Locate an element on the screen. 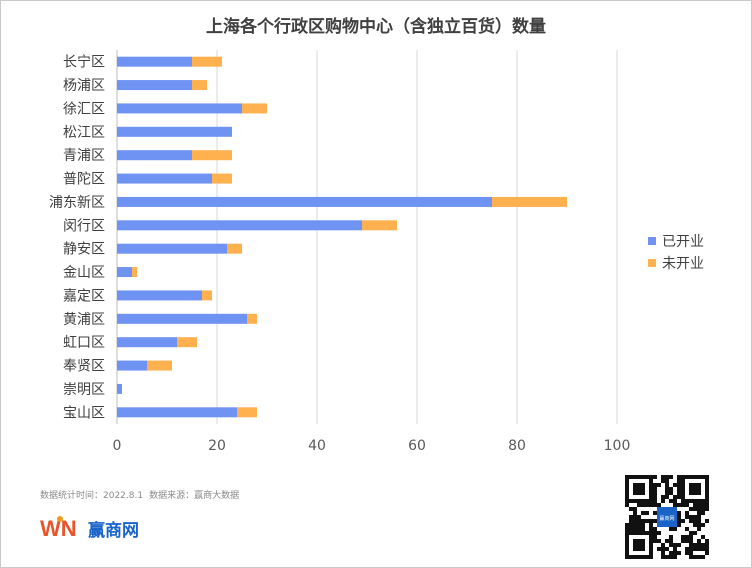  legend-item-unopened: 未开业 is located at coordinates (676, 263).